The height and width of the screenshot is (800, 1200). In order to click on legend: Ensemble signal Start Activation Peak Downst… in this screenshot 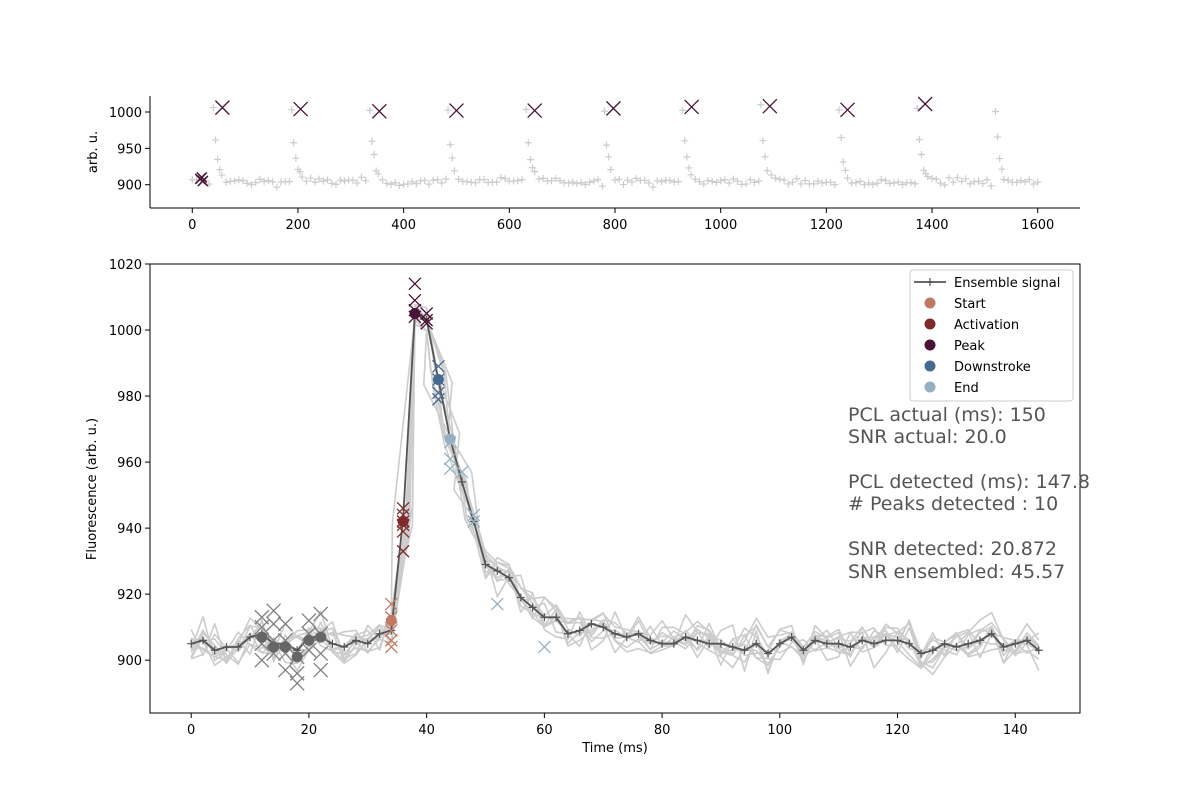, I will do `click(991, 335)`.